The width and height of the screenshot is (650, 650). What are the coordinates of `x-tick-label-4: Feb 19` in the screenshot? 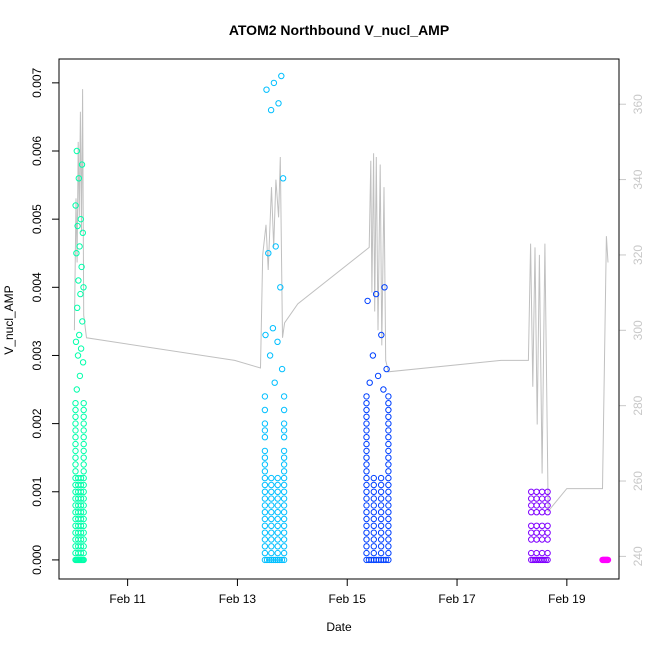 It's located at (567, 599).